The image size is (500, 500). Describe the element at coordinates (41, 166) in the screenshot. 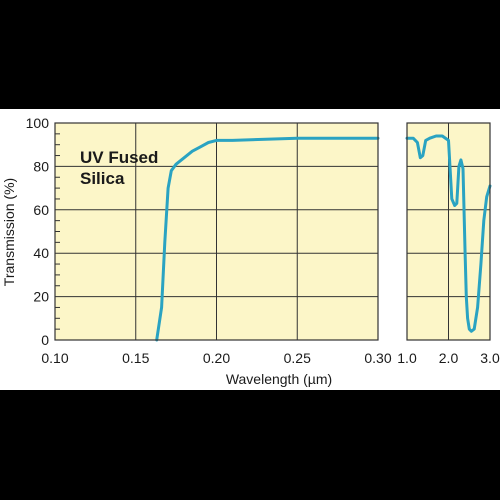

I see `y-tick-label: 80` at that location.